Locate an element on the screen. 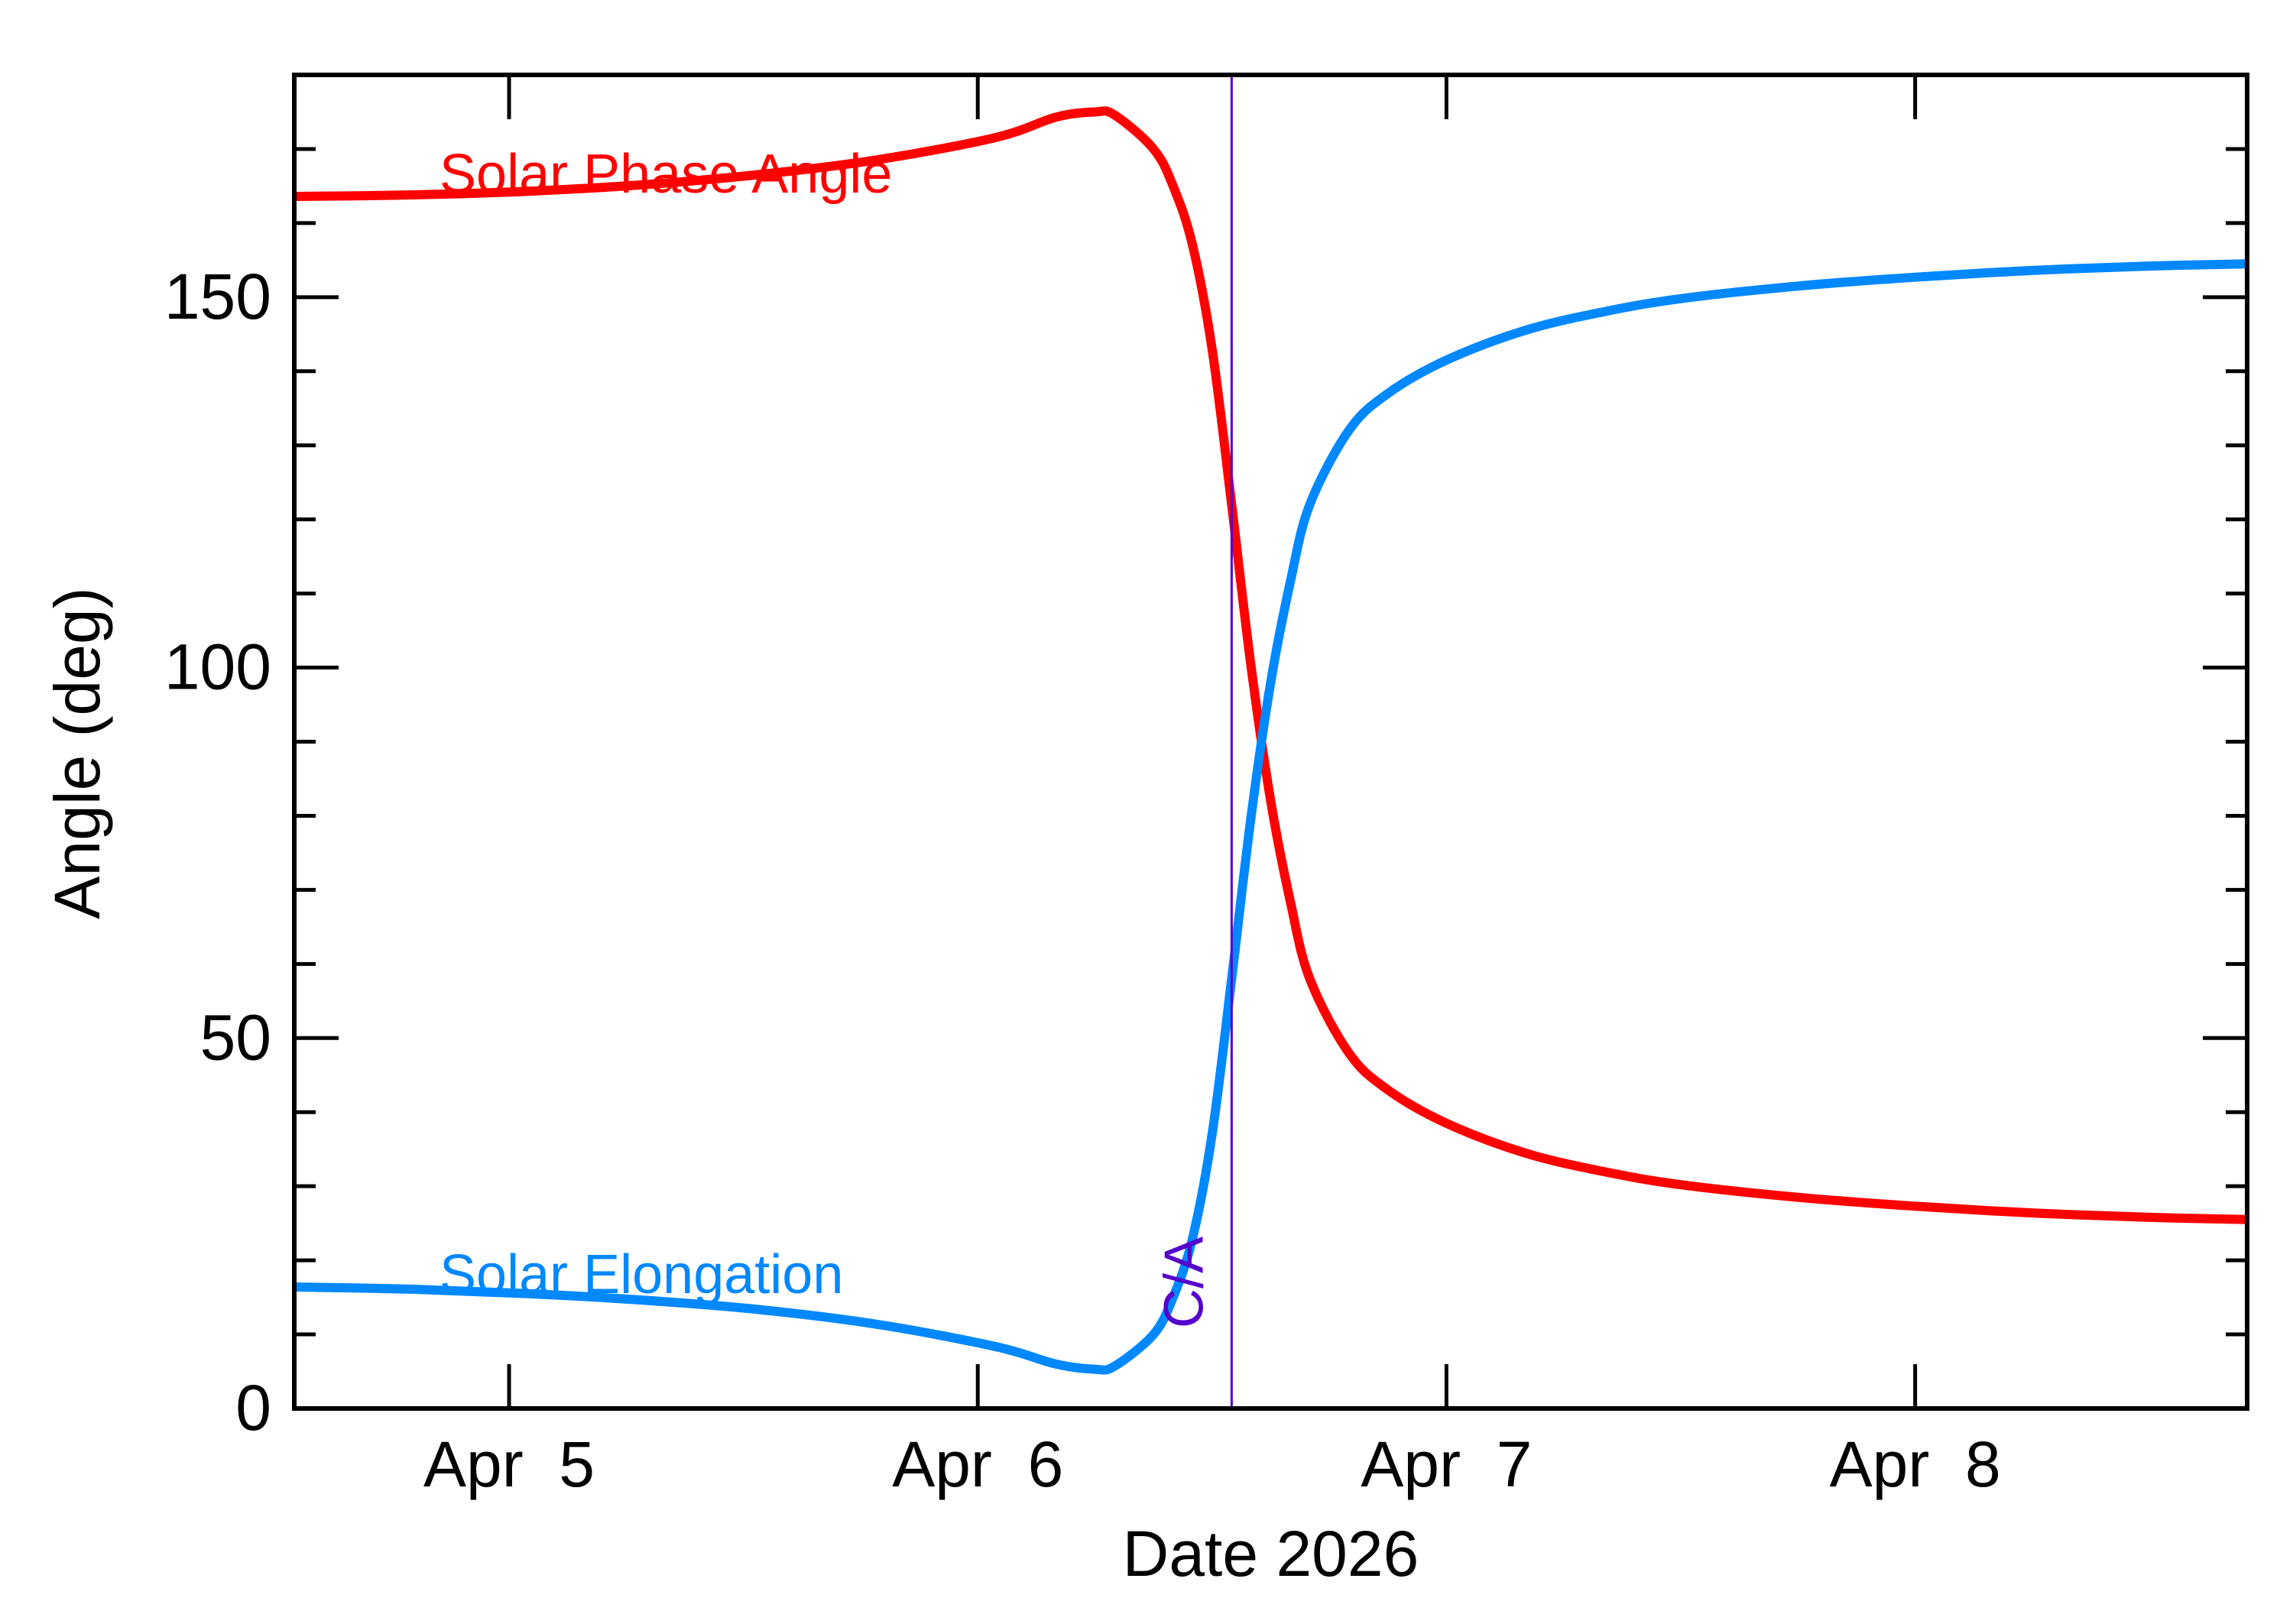 This screenshot has width=2293, height=1624. x-tick-label: Apr 7 is located at coordinates (1447, 1464).